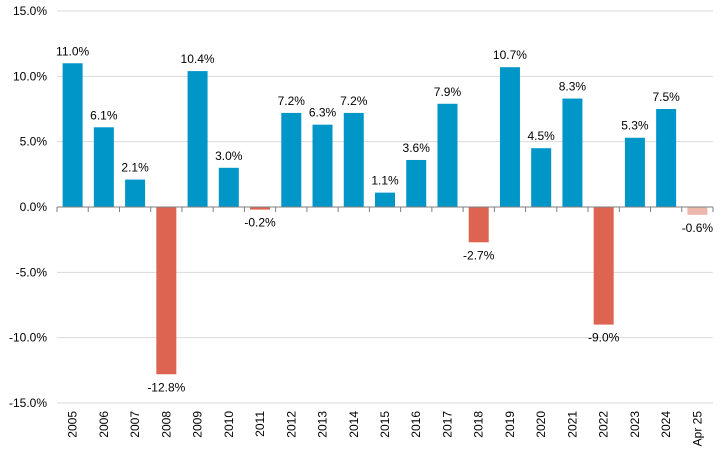 This screenshot has width=727, height=471. Describe the element at coordinates (34, 207) in the screenshot. I see `y-tick-label: 0.0%` at that location.